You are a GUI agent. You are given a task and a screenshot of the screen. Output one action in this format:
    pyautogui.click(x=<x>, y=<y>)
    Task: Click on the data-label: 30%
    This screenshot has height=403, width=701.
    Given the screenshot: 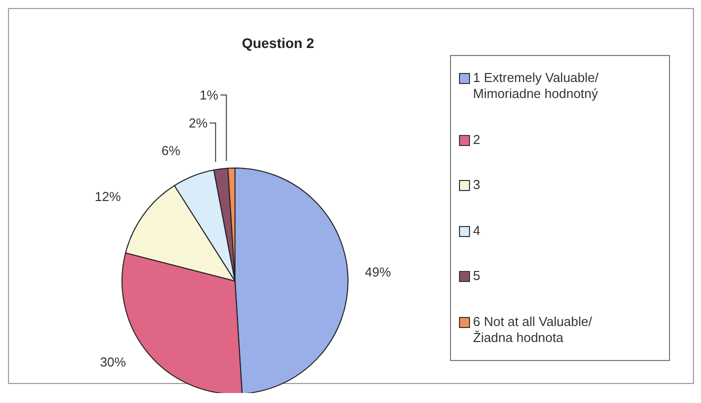 What is the action you would take?
    pyautogui.click(x=113, y=362)
    